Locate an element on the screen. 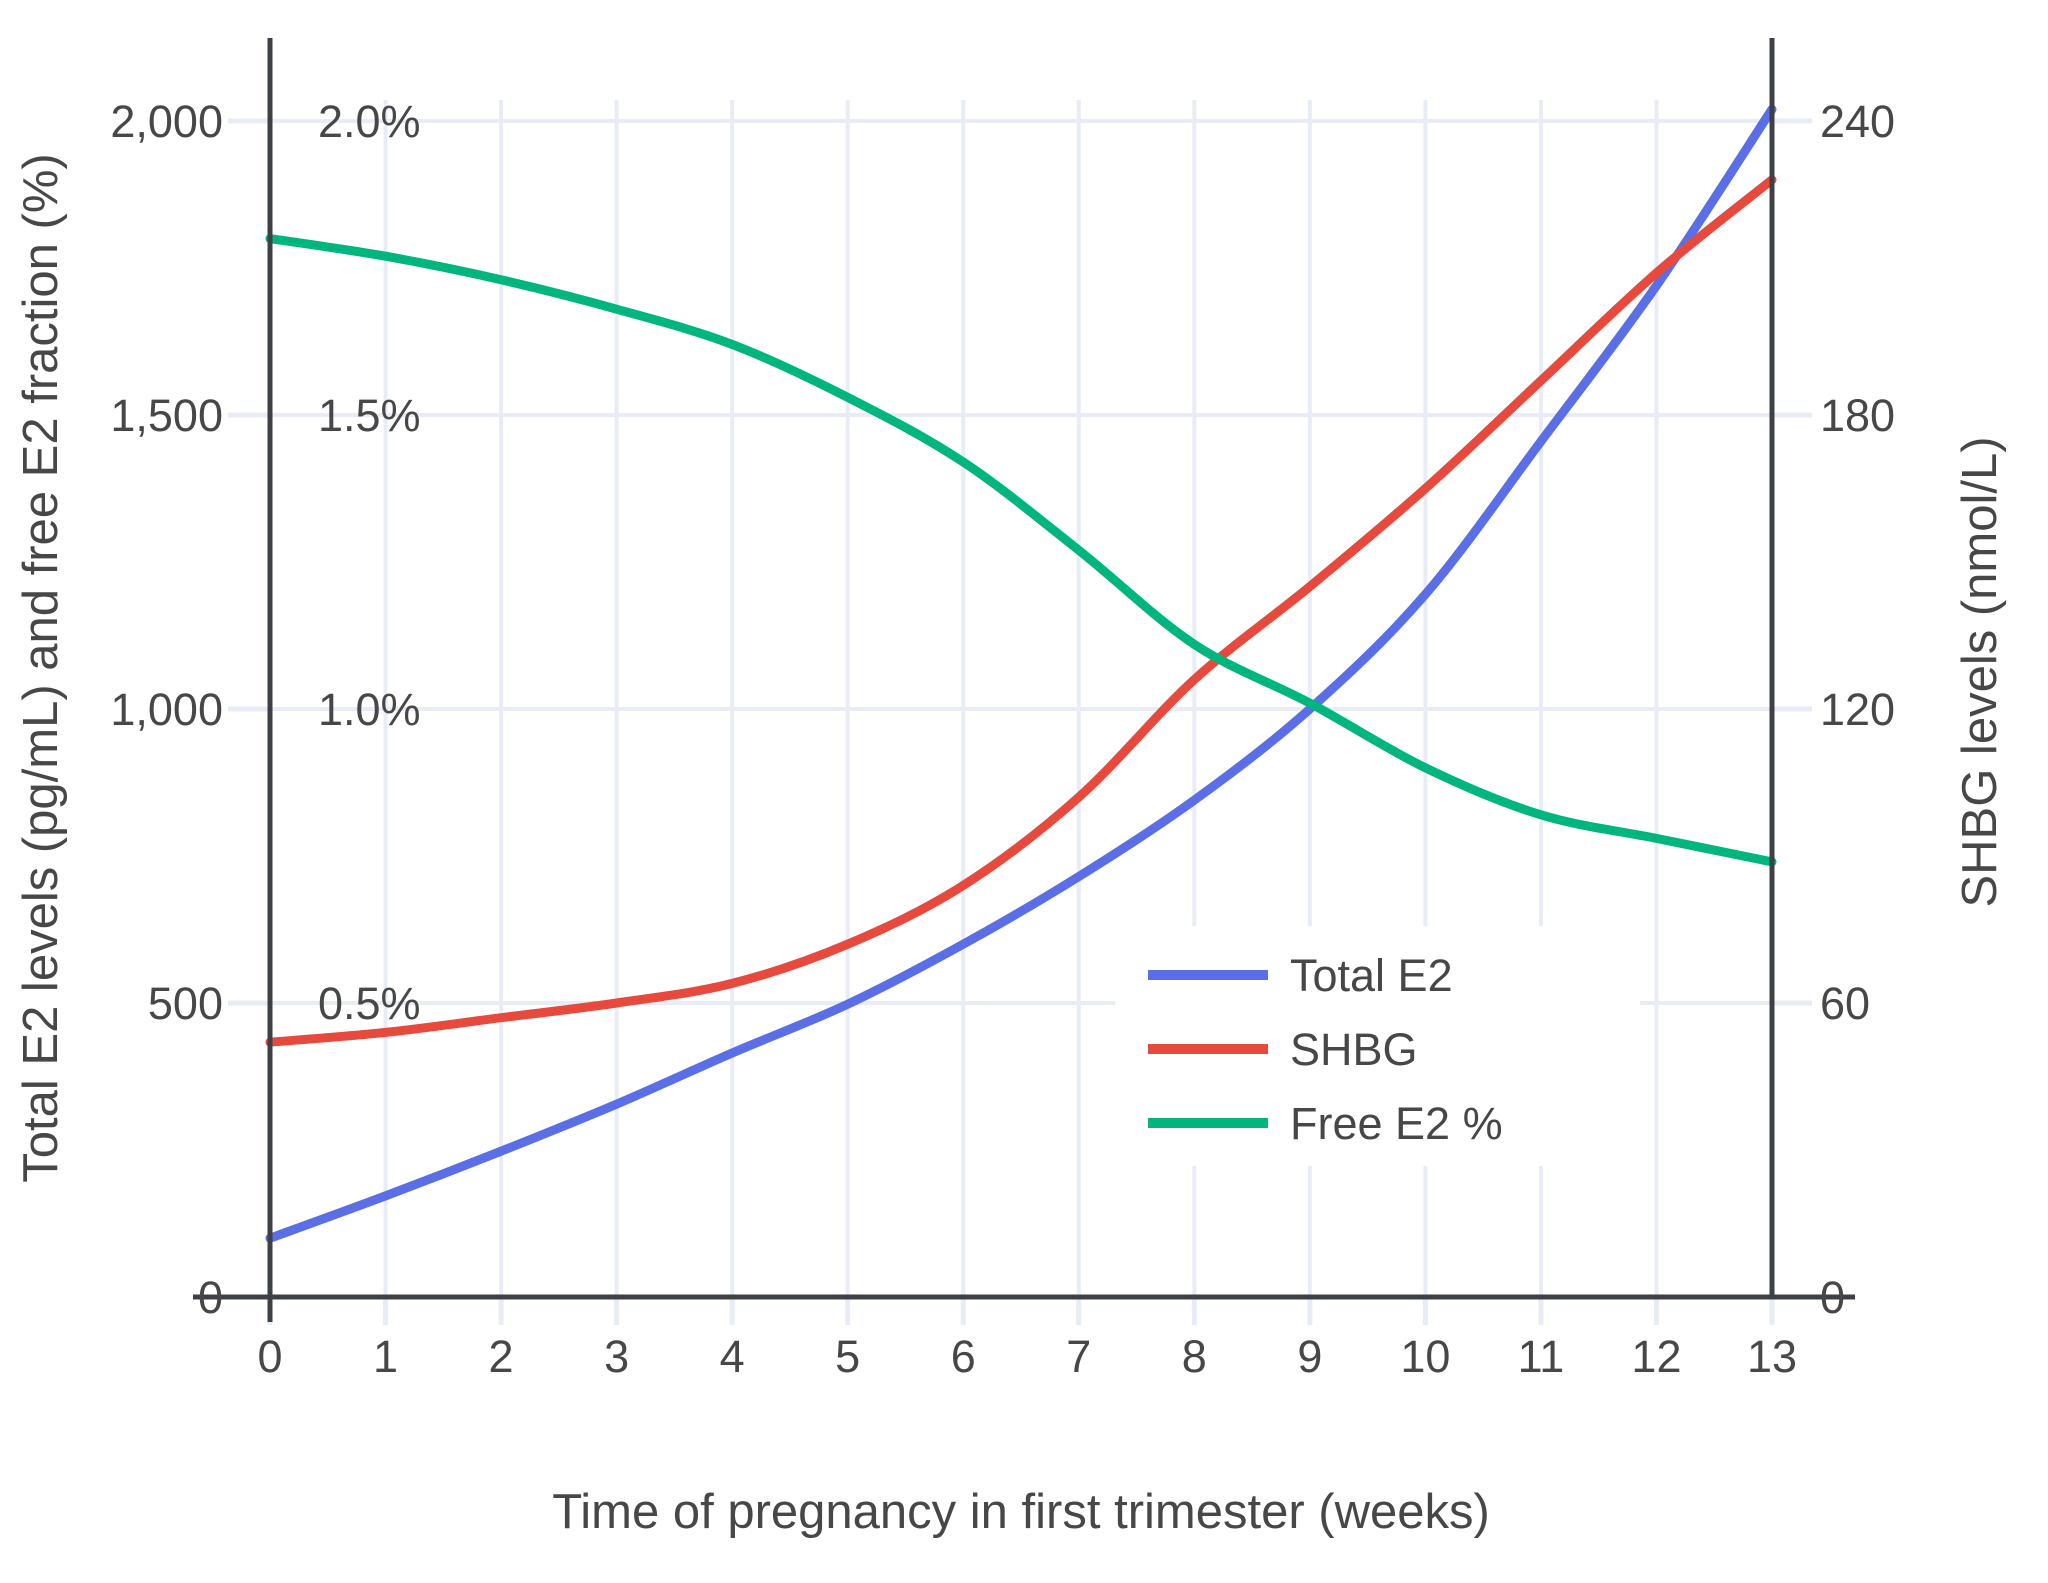 The image size is (2048, 1583). legend-item-total-e2: Total E2 is located at coordinates (1300, 975).